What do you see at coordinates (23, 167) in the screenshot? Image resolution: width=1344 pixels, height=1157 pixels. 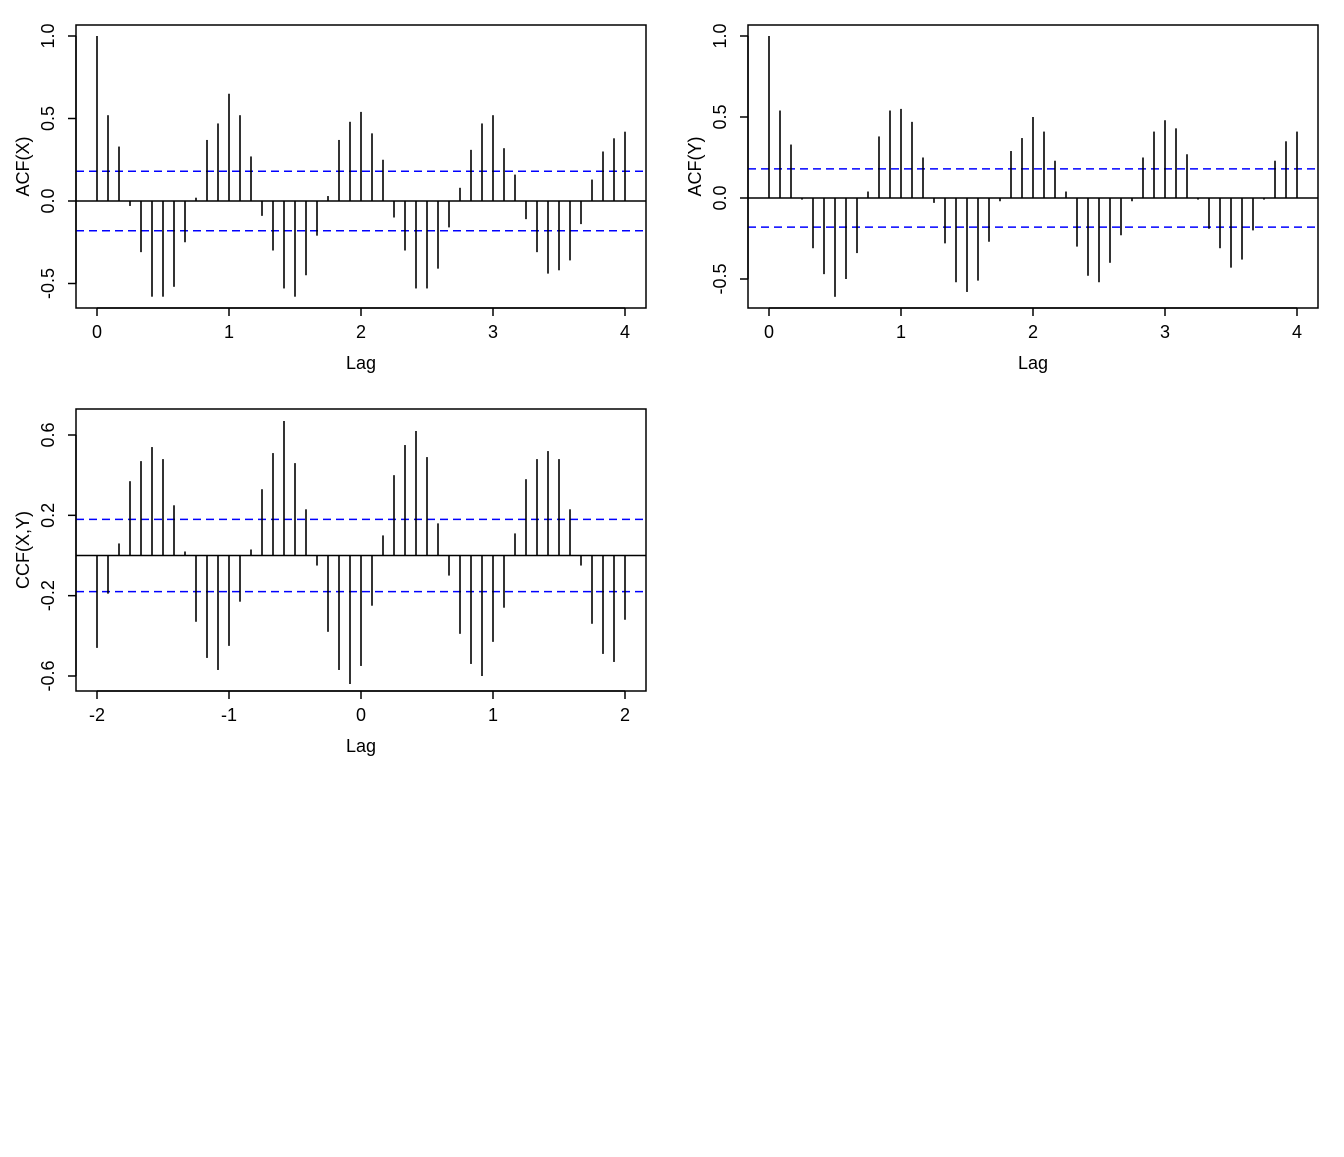 I see `y-axis-label: ACF(X)` at bounding box center [23, 167].